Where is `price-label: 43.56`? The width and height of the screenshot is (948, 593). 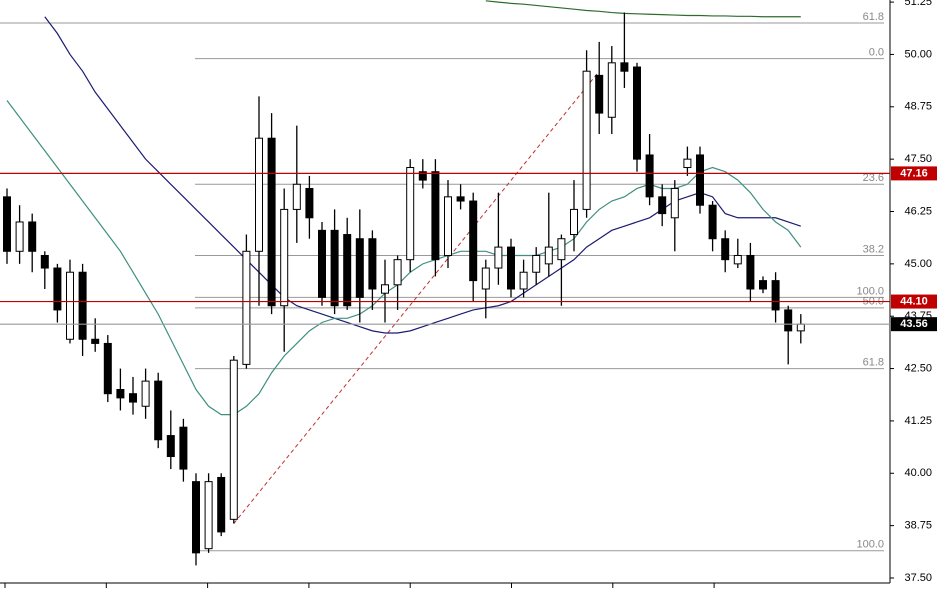 price-label: 43.56 is located at coordinates (914, 324).